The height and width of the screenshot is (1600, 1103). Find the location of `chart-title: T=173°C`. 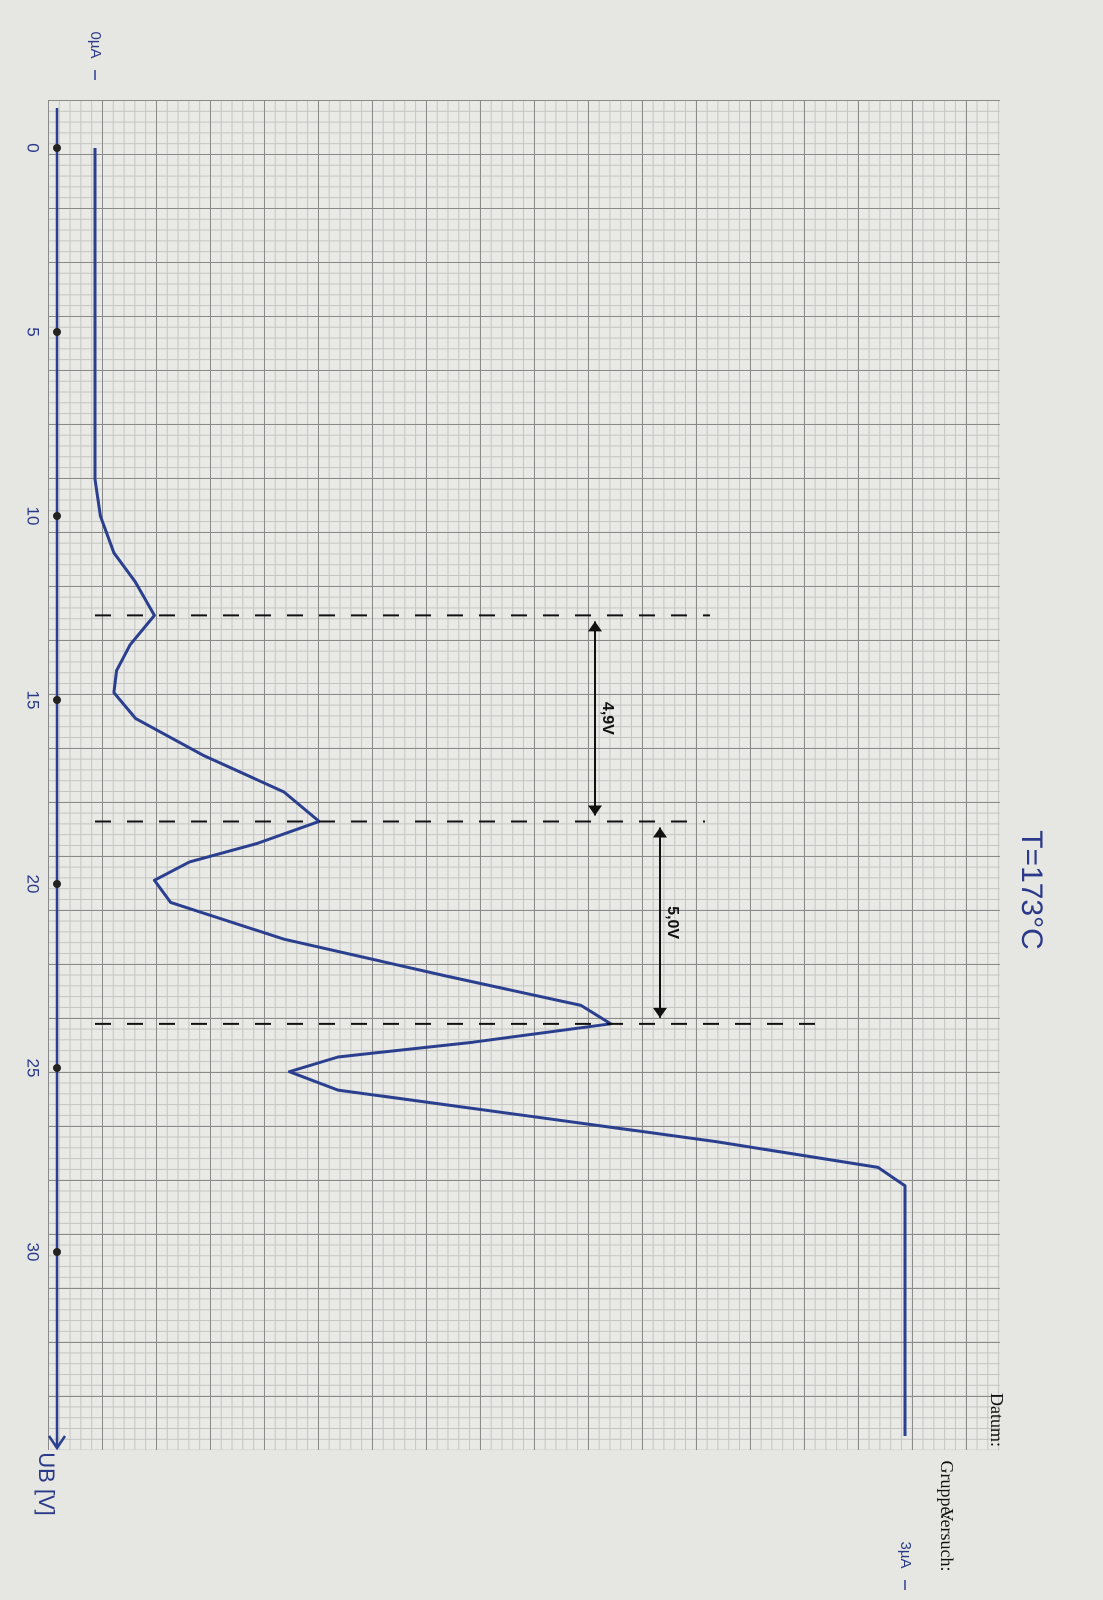

chart-title: T=173°C is located at coordinates (1031, 890).